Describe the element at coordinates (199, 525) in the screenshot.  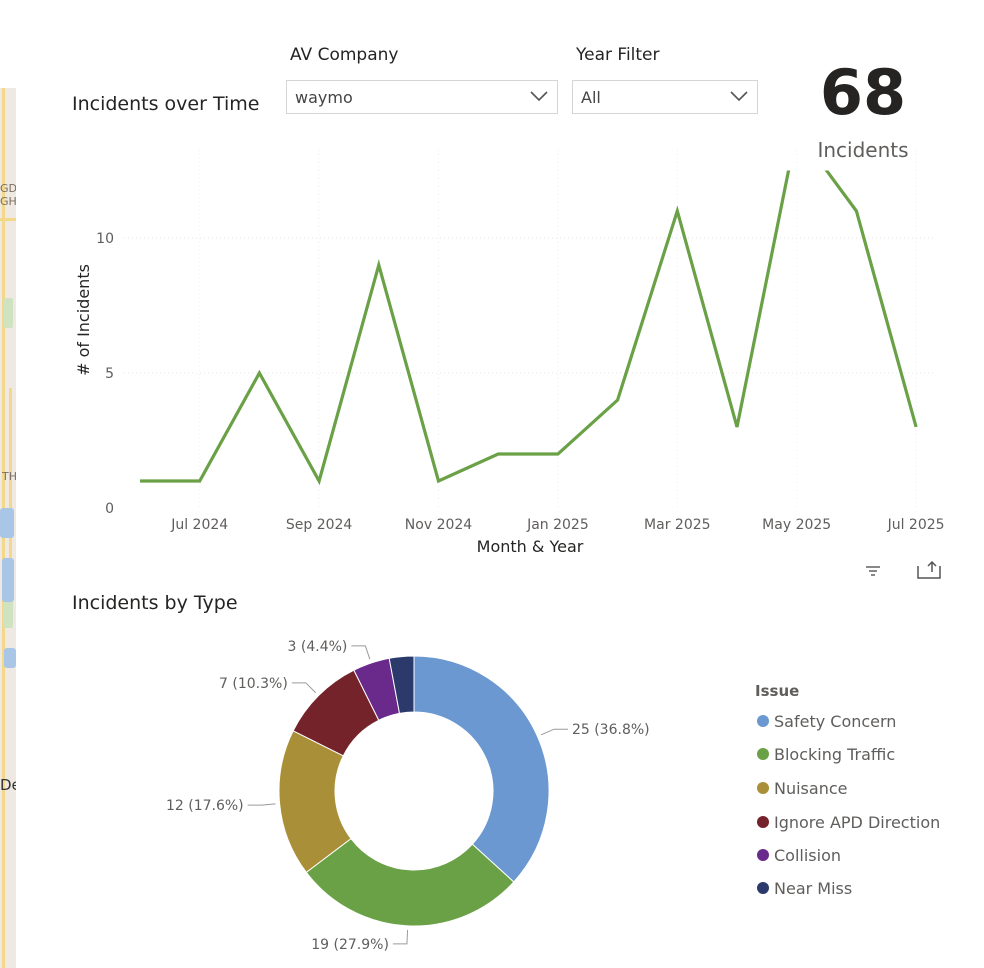
I see `x-tick-label: Jul 2024` at that location.